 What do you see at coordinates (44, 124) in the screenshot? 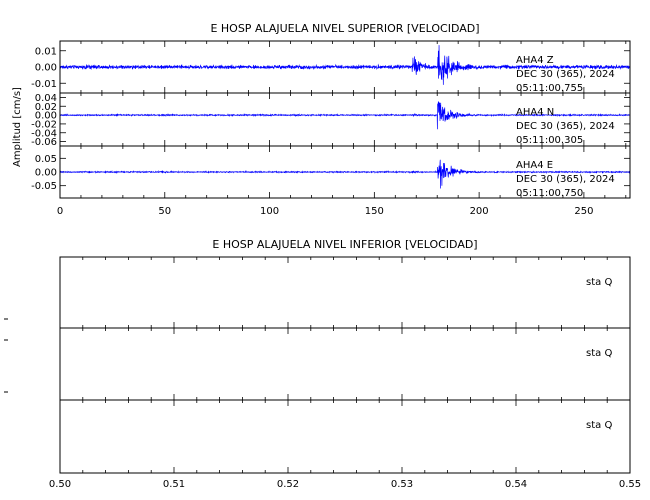
I see `y-tick-label: -0.02` at bounding box center [44, 124].